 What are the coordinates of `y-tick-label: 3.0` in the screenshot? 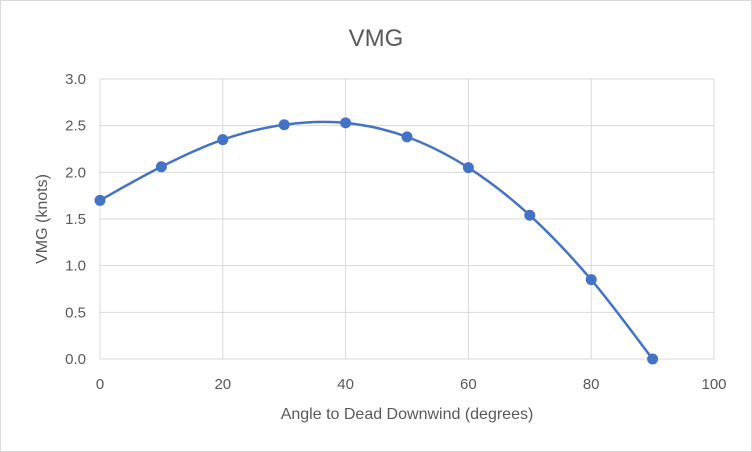 It's located at (75, 79).